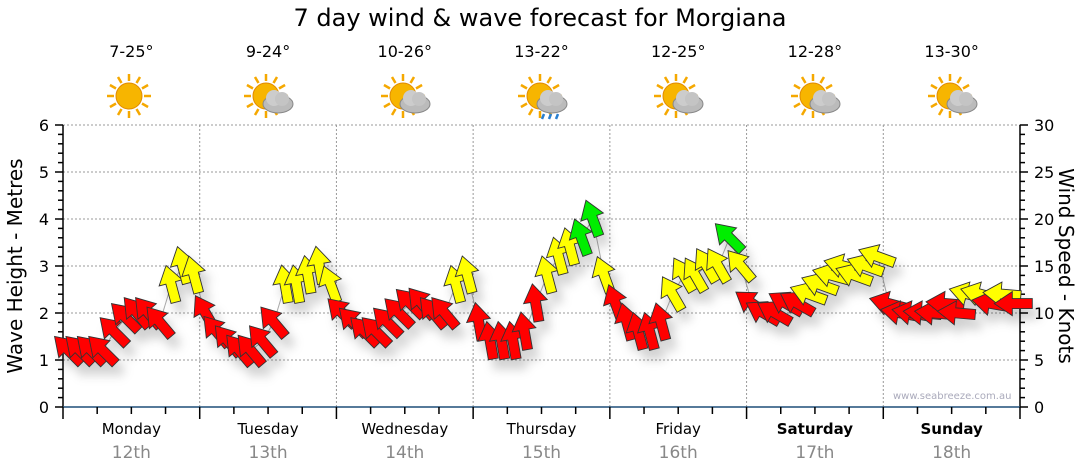 This screenshot has width=1080, height=475. Describe the element at coordinates (15, 266) in the screenshot. I see `y-axis-left-label: Wave Height - Metres` at that location.